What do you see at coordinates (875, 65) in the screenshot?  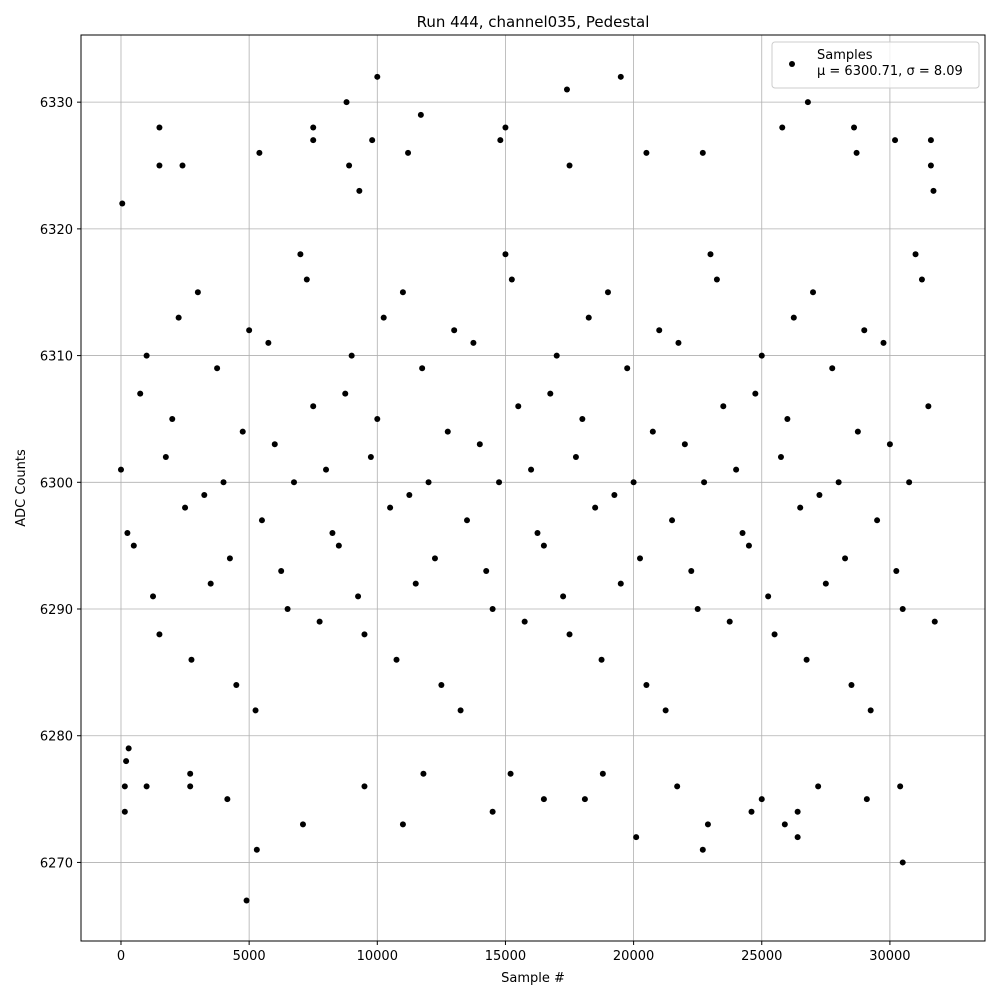 I see `legend-box` at bounding box center [875, 65].